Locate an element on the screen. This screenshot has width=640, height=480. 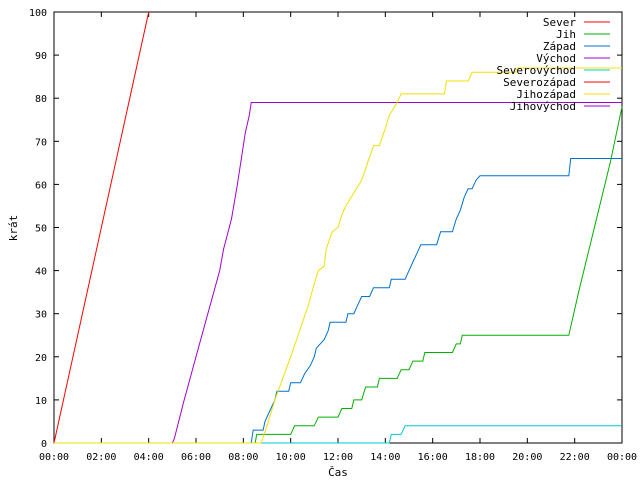
y-tick-label: 100 is located at coordinates (38, 13).